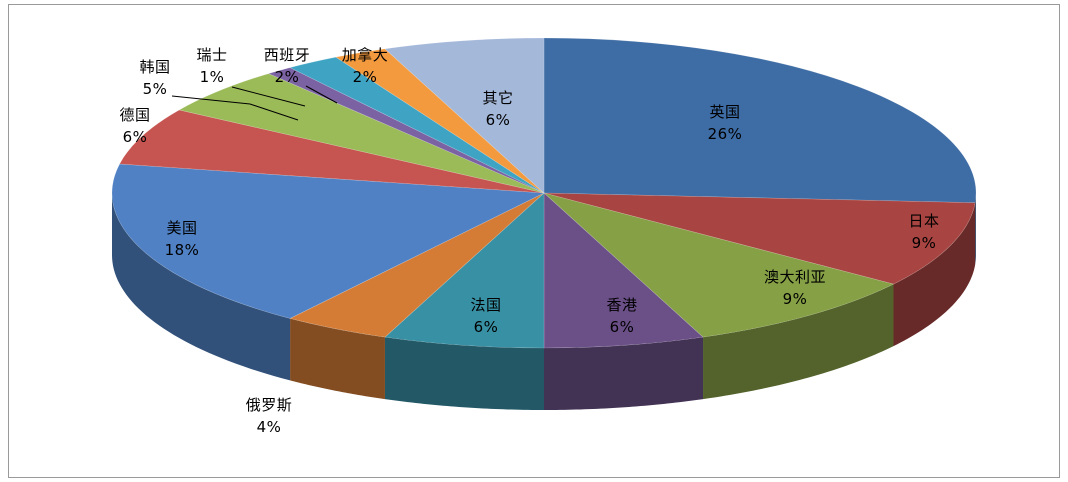  I want to click on slice-德国, so click(332, 151).